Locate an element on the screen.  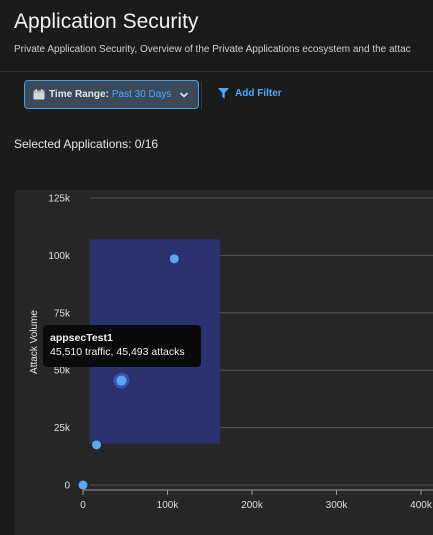
x-tick-label: 300k is located at coordinates (337, 505).